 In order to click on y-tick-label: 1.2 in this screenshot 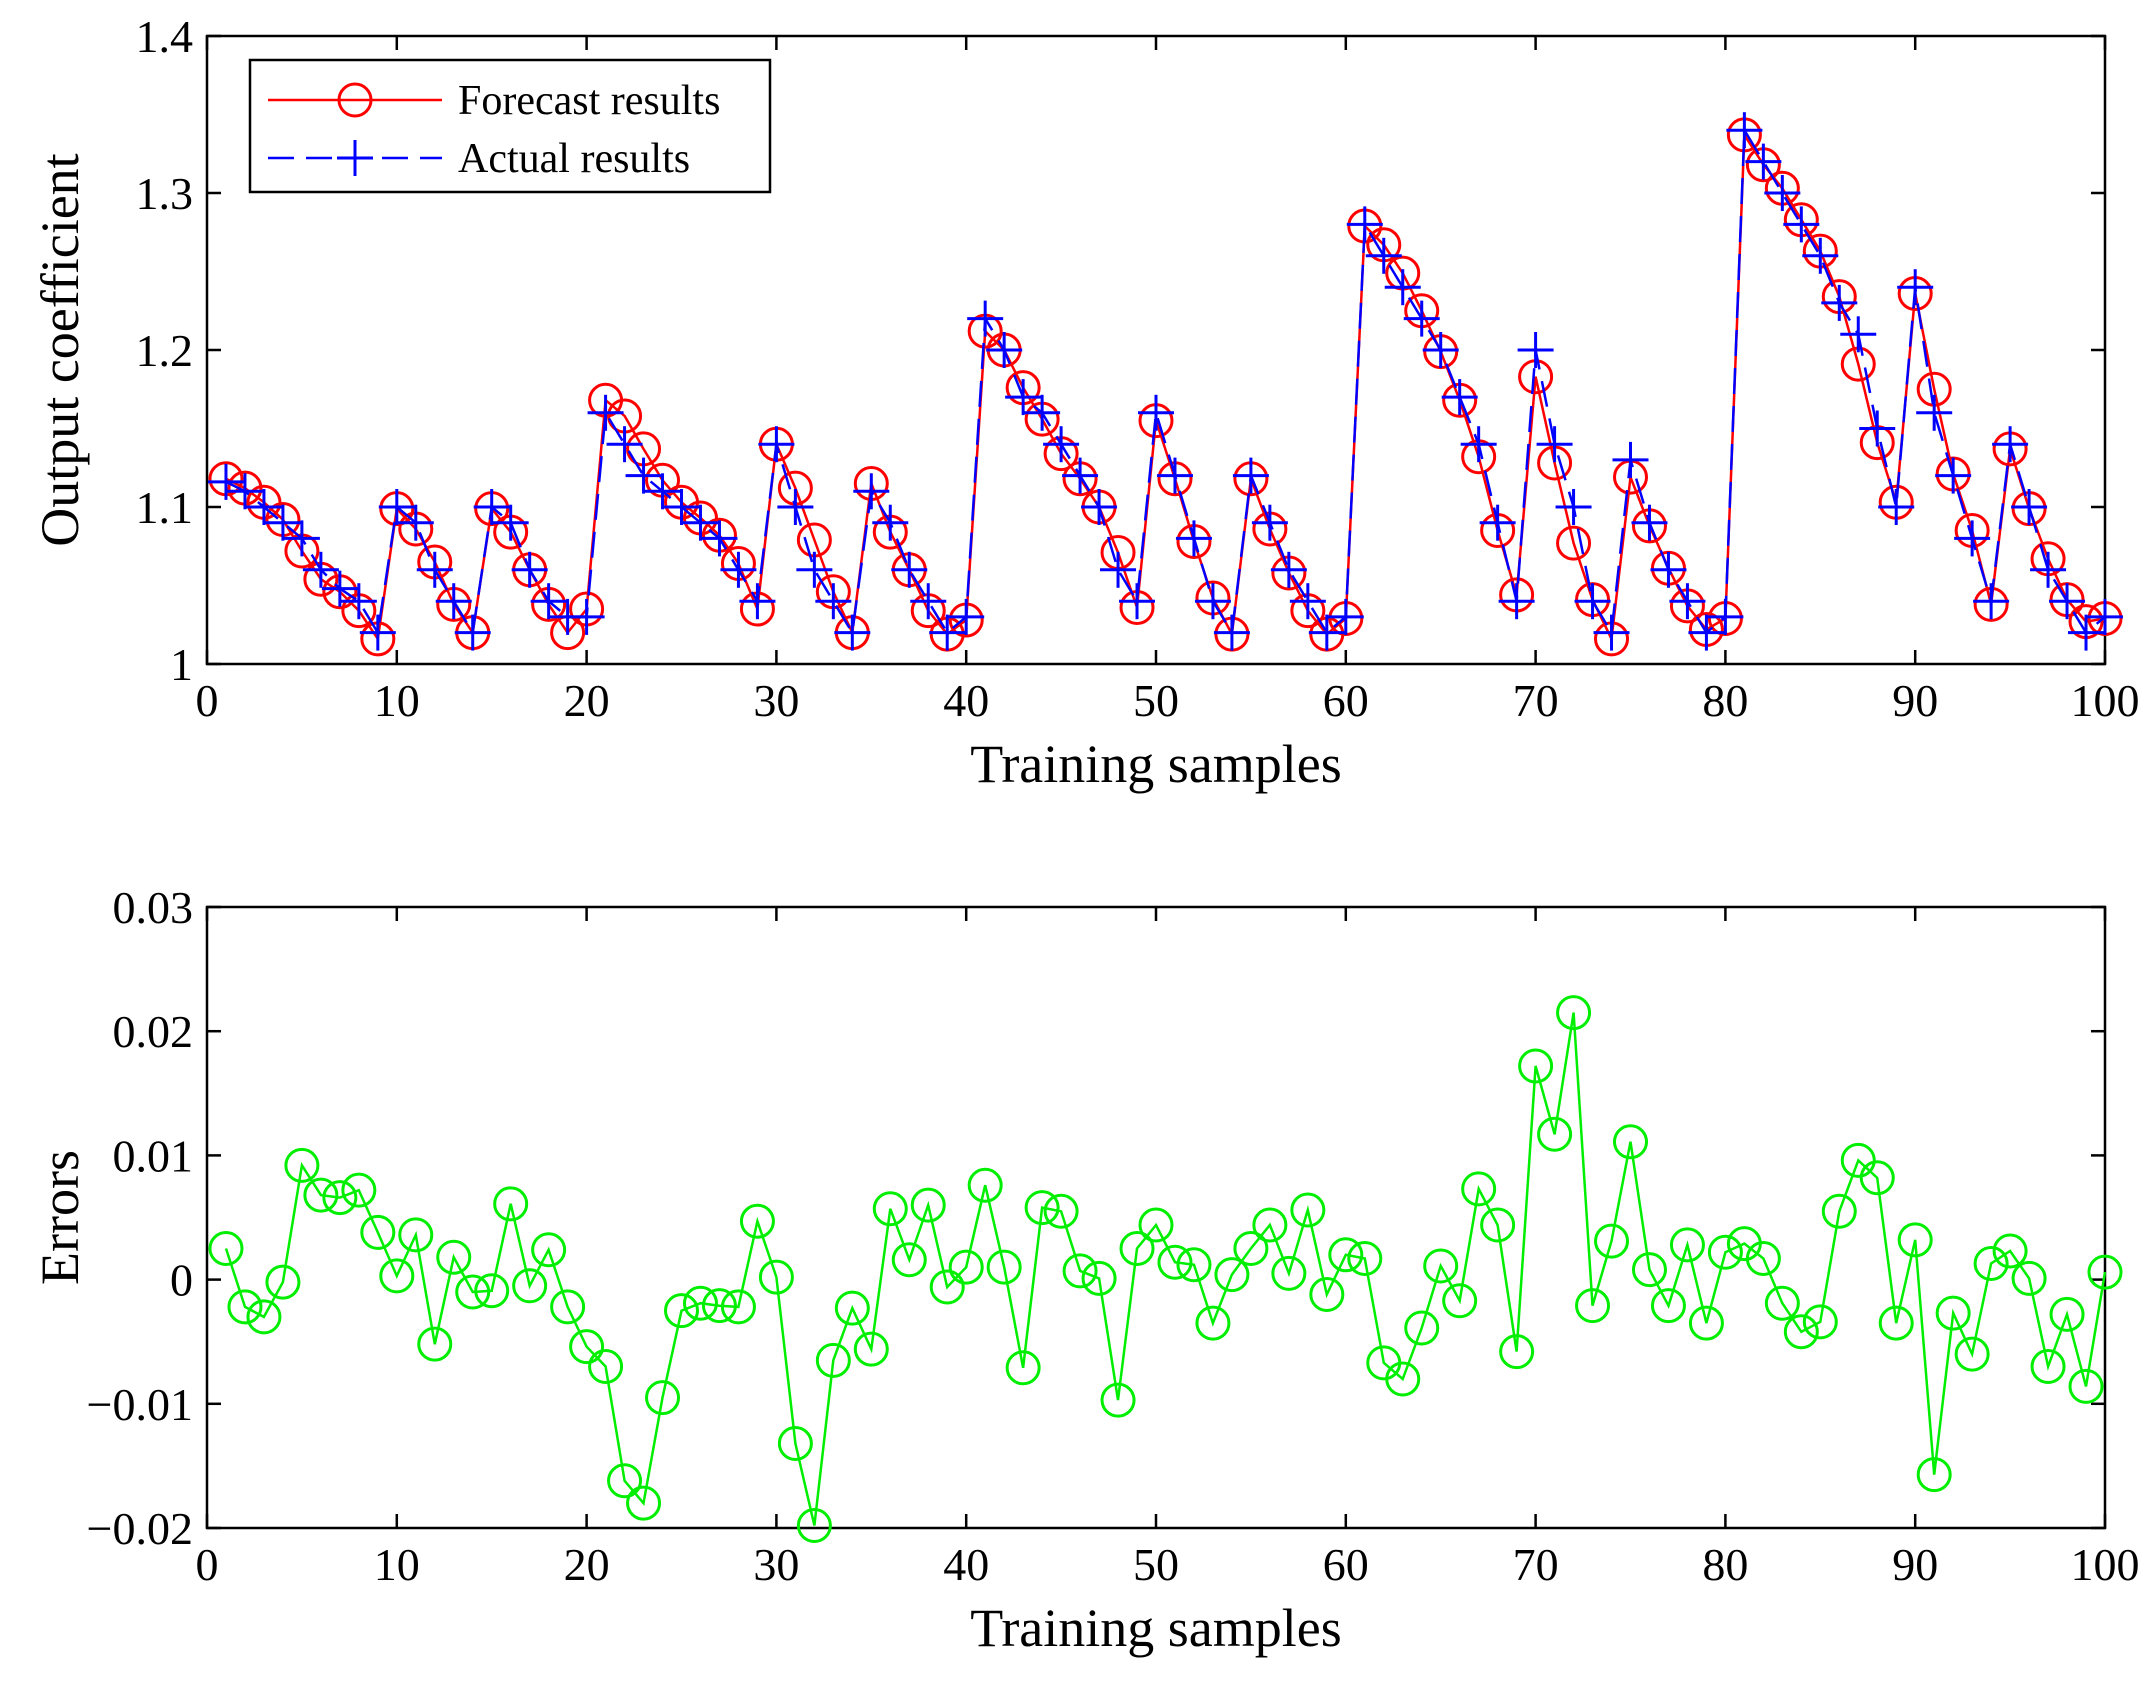, I will do `click(165, 350)`.